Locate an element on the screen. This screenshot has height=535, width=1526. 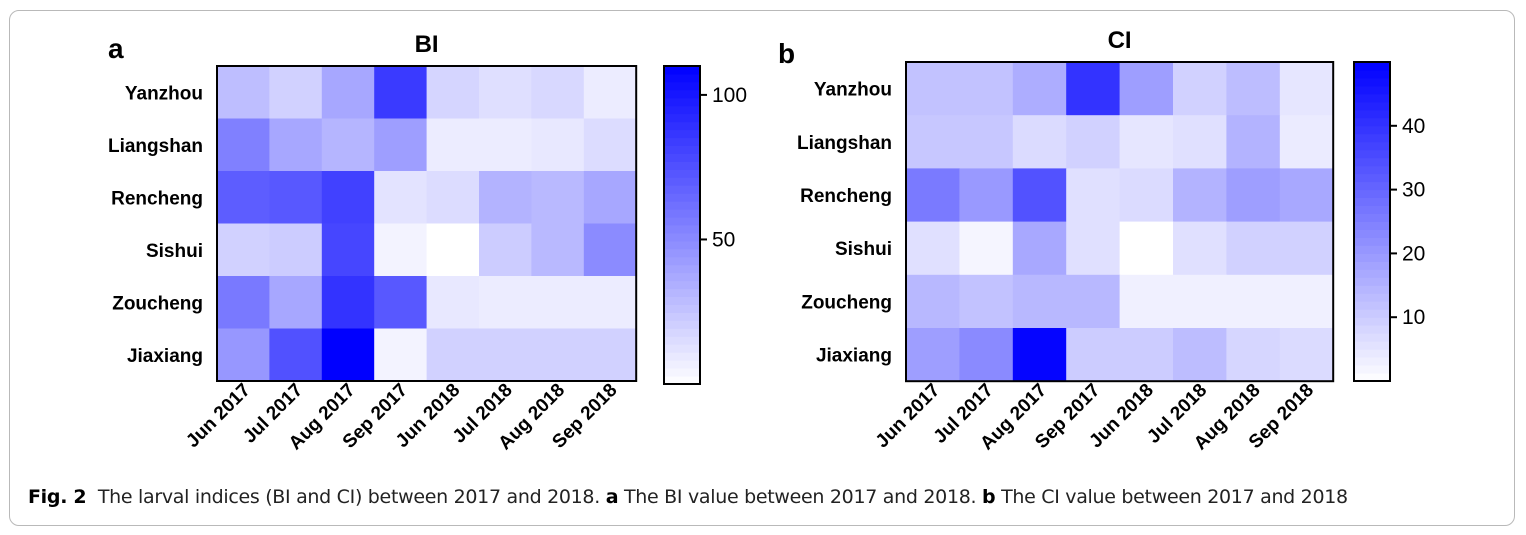
row-label: Rencheng is located at coordinates (846, 196).